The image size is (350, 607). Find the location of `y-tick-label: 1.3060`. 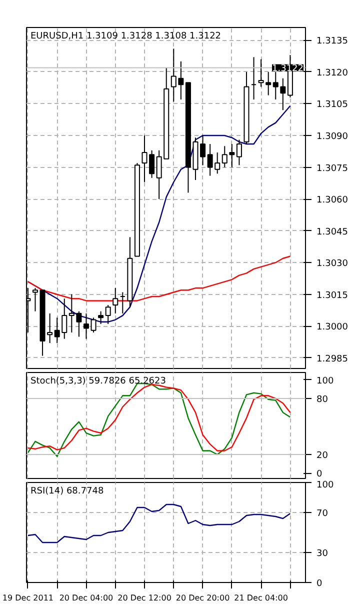

y-tick-label: 1.3060 is located at coordinates (332, 201).